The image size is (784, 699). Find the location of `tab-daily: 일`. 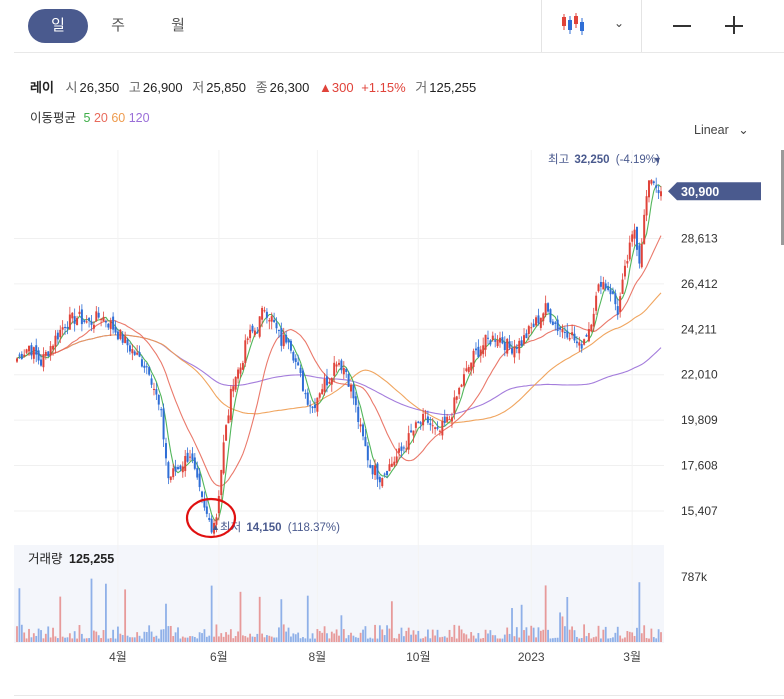

tab-daily: 일 is located at coordinates (58, 26).